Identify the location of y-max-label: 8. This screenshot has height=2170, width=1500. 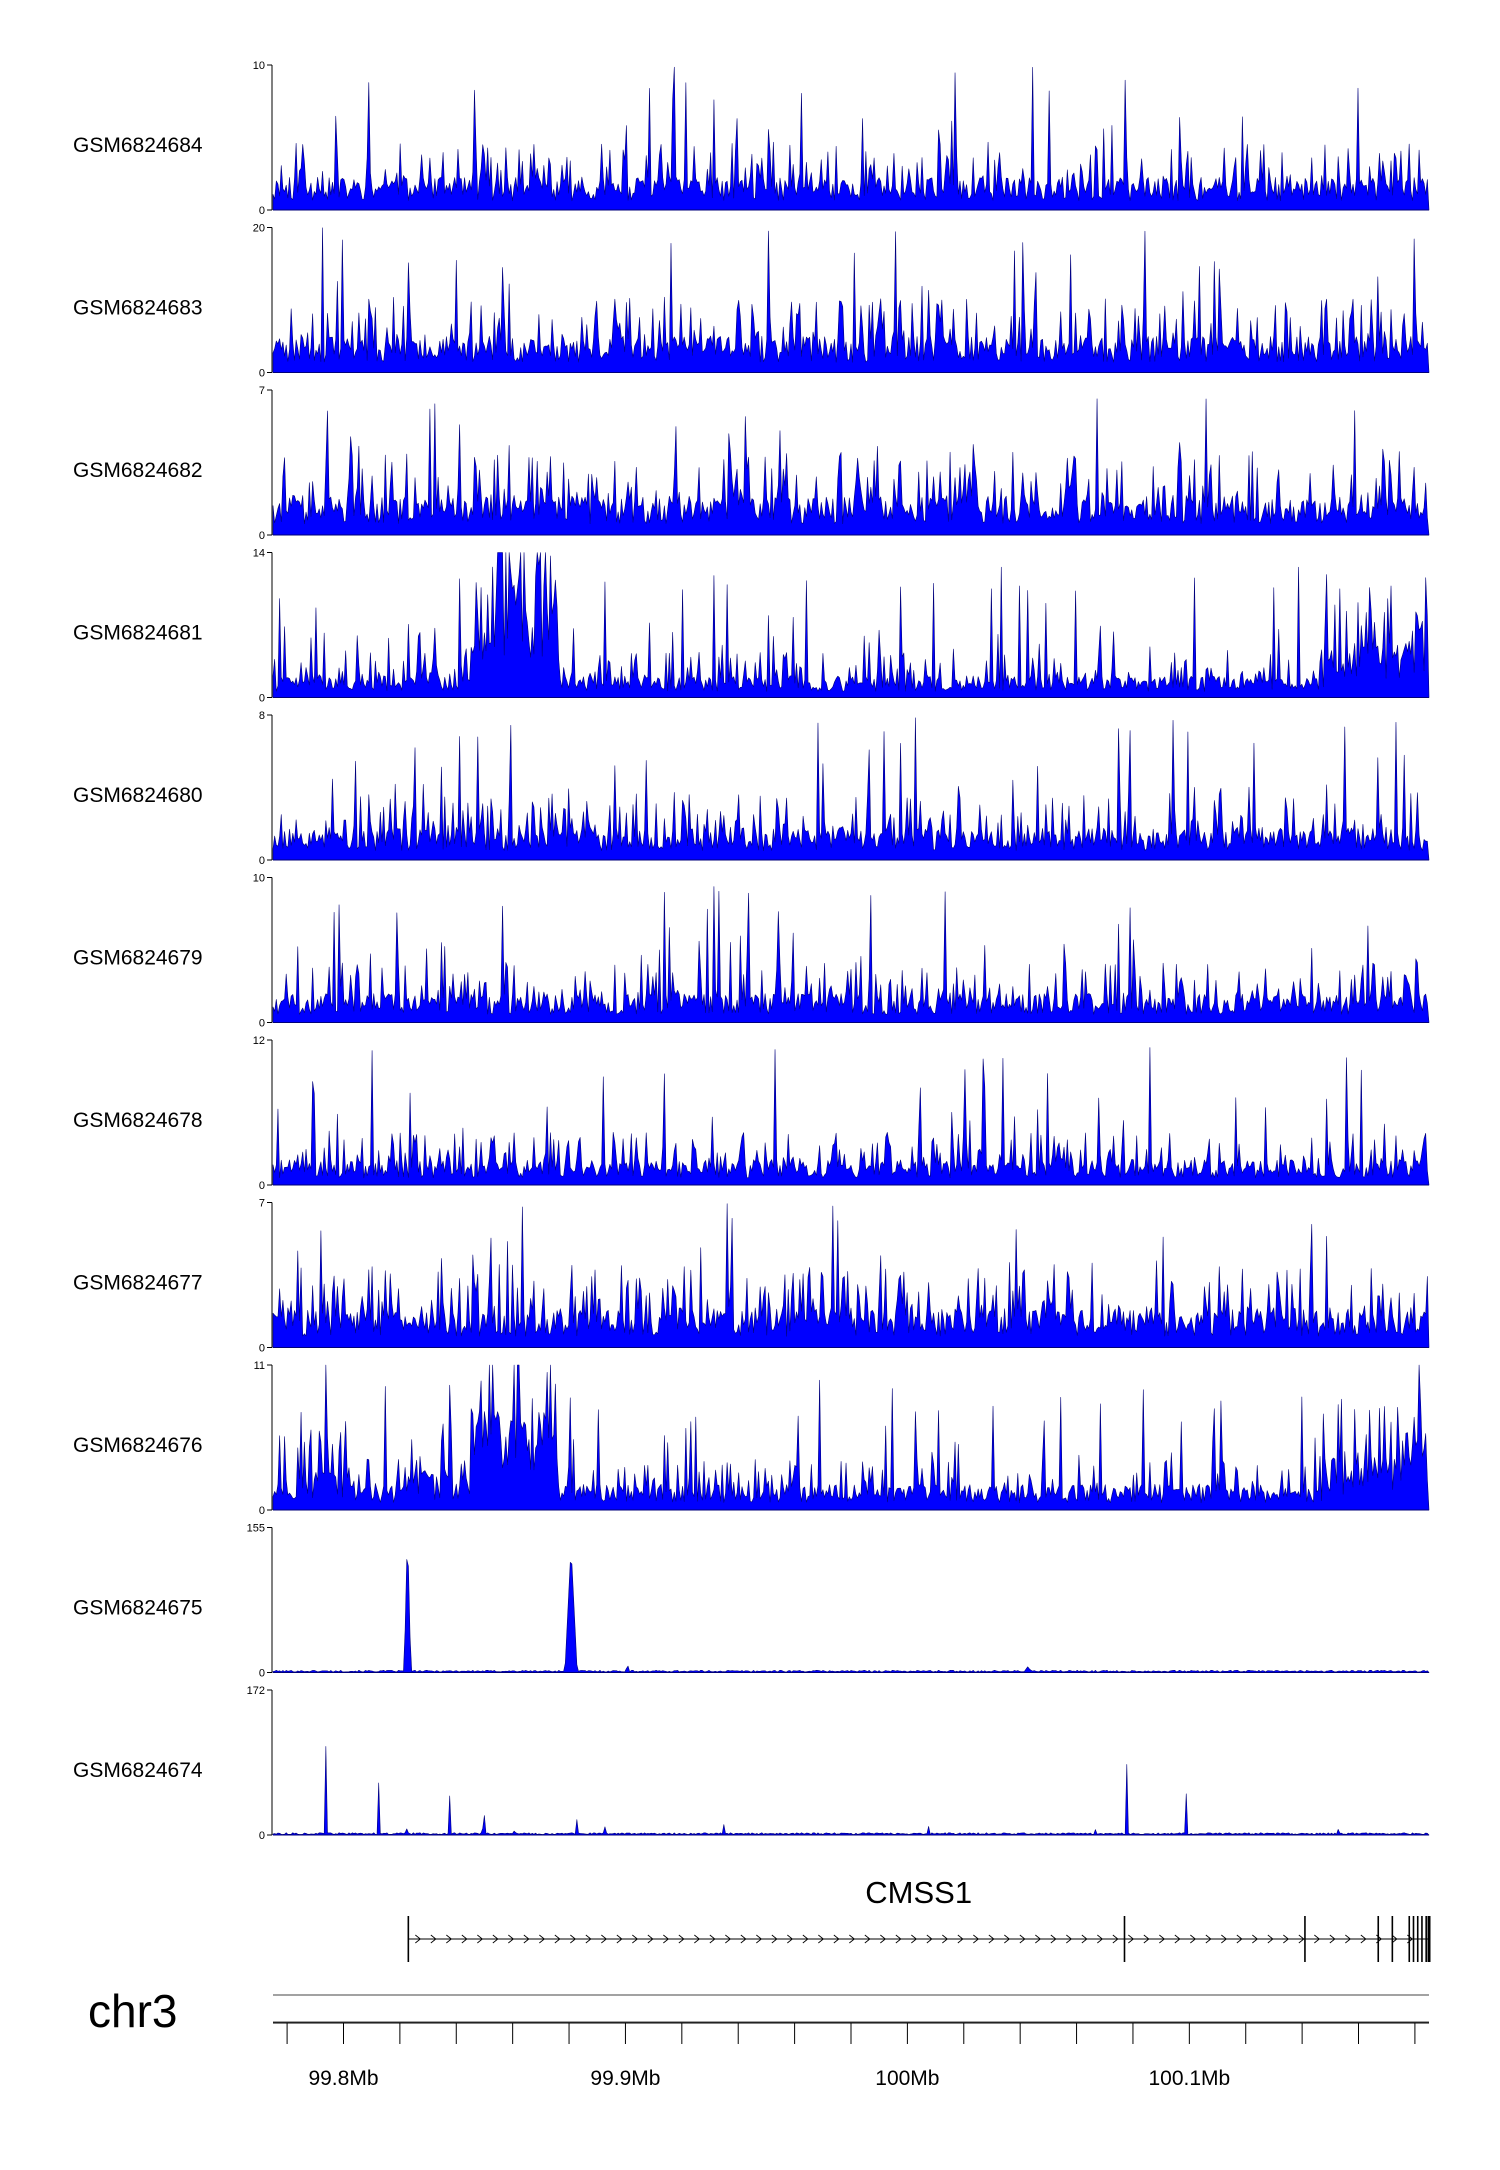
(262, 716).